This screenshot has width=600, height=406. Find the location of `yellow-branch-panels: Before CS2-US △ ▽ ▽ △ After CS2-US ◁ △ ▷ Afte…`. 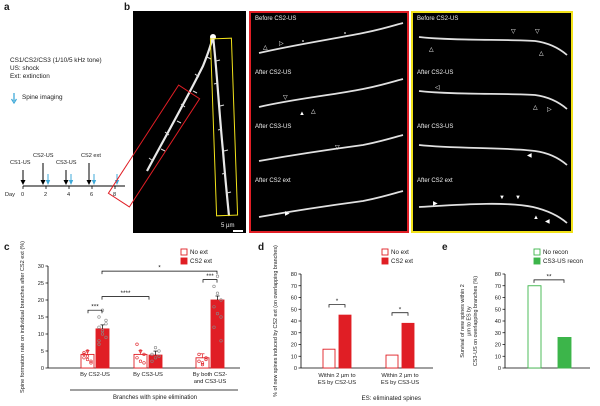

yellow-branch-panels: Before CS2-US △ ▽ ▽ △ After CS2-US ◁ △ ▷ Afte… is located at coordinates (492, 122).